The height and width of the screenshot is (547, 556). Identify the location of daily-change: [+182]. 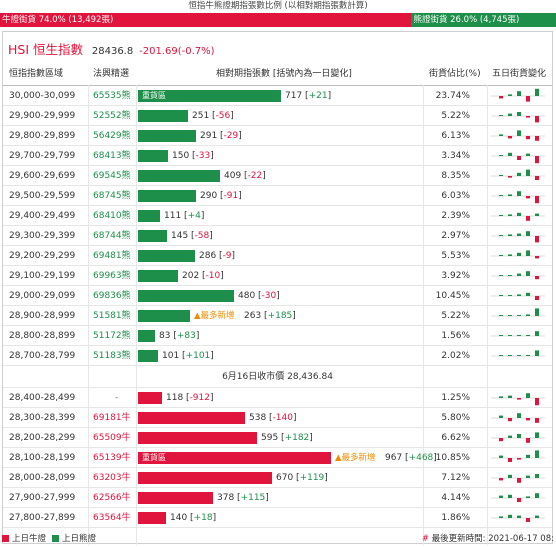
(295, 438).